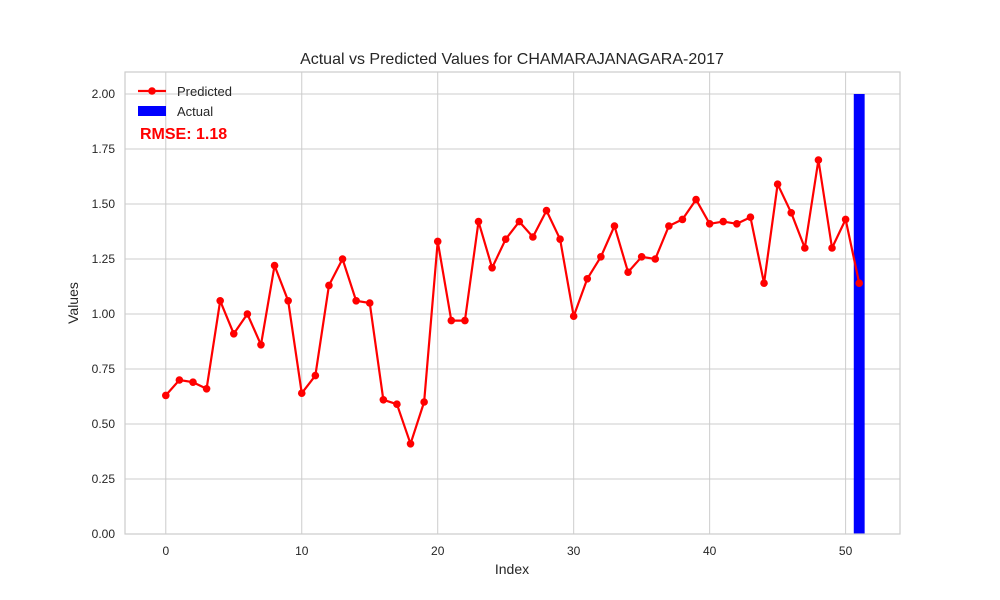  Describe the element at coordinates (104, 424) in the screenshot. I see `y-tick-label: 0.50` at that location.